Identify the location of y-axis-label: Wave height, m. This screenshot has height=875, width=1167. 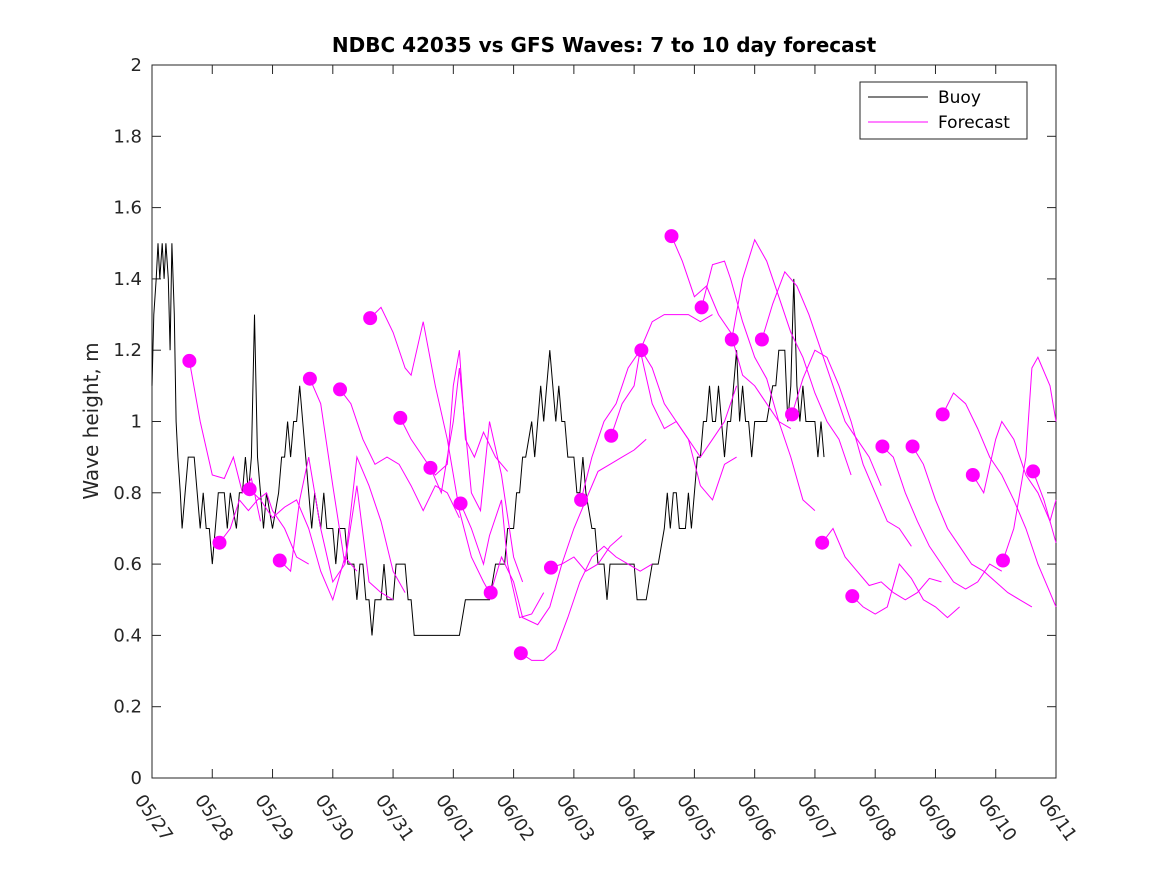
(91, 420).